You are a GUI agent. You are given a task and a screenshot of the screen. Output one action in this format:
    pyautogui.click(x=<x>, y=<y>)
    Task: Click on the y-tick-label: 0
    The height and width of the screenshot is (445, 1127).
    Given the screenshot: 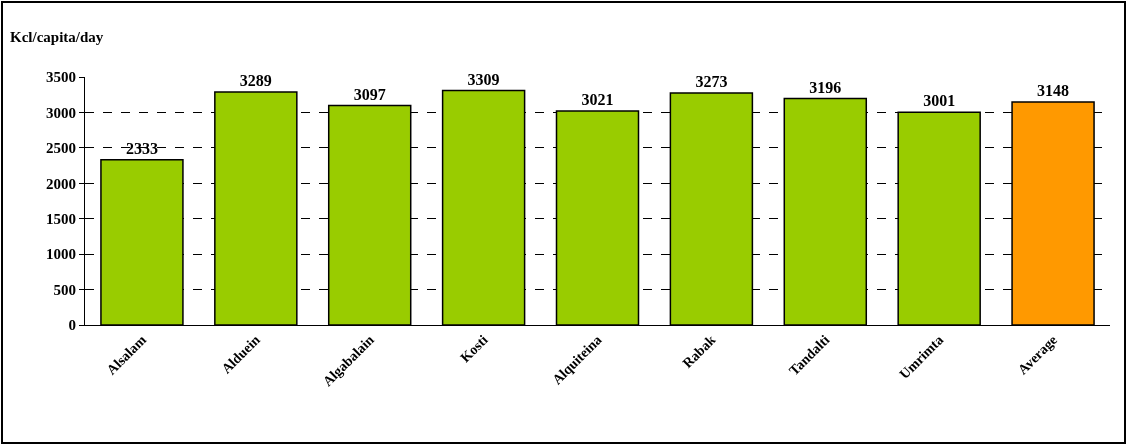 What is the action you would take?
    pyautogui.click(x=72, y=325)
    